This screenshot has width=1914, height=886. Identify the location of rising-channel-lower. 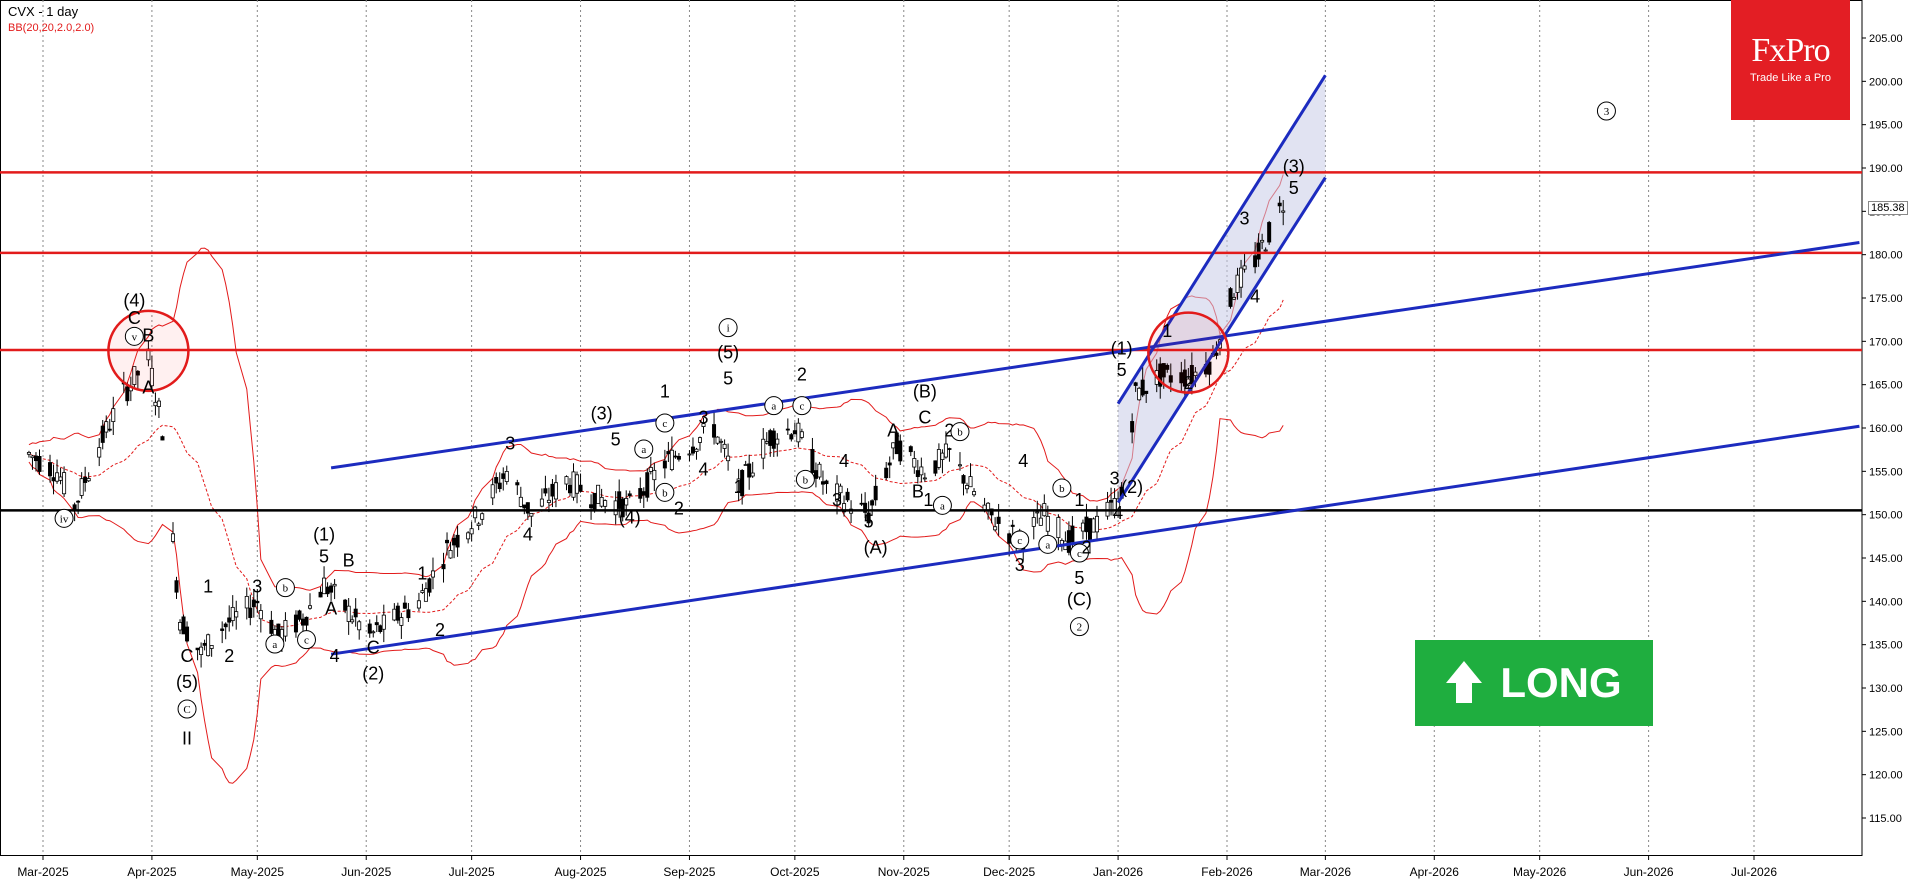
(1221, 340).